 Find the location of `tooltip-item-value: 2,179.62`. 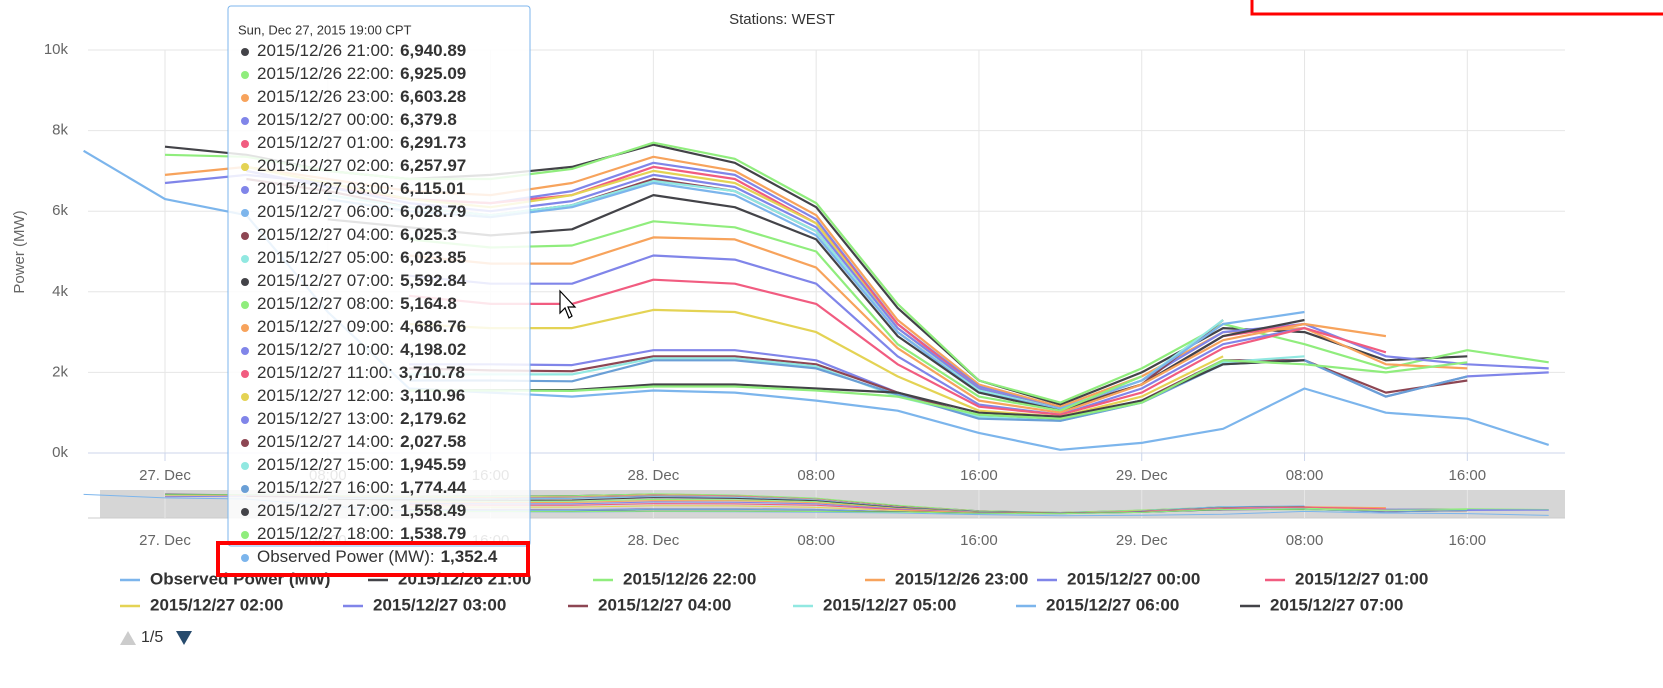

tooltip-item-value: 2,179.62 is located at coordinates (433, 418).